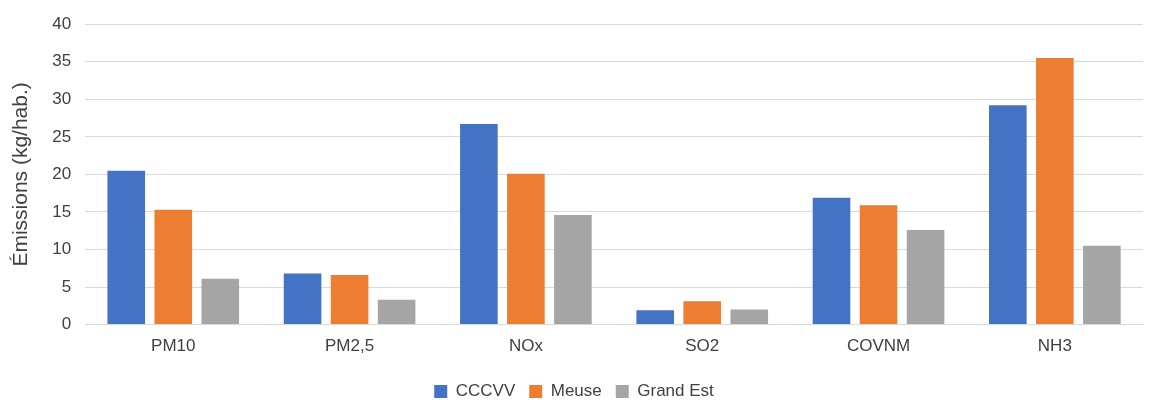 The image size is (1153, 412). What do you see at coordinates (62, 61) in the screenshot?
I see `y-tick-label: 35` at bounding box center [62, 61].